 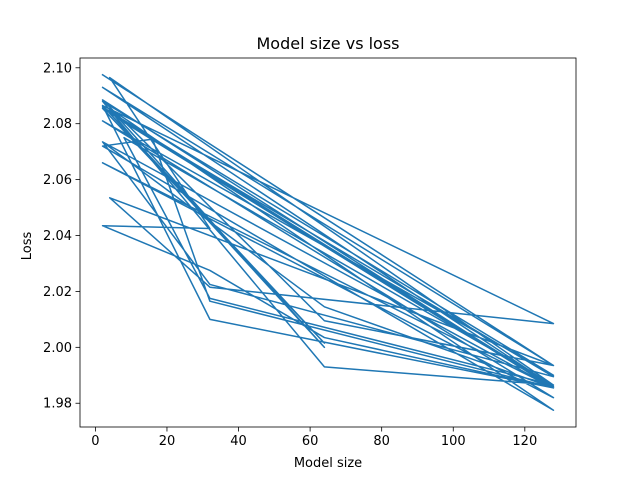 I want to click on x-tick-label: 60, so click(x=310, y=441).